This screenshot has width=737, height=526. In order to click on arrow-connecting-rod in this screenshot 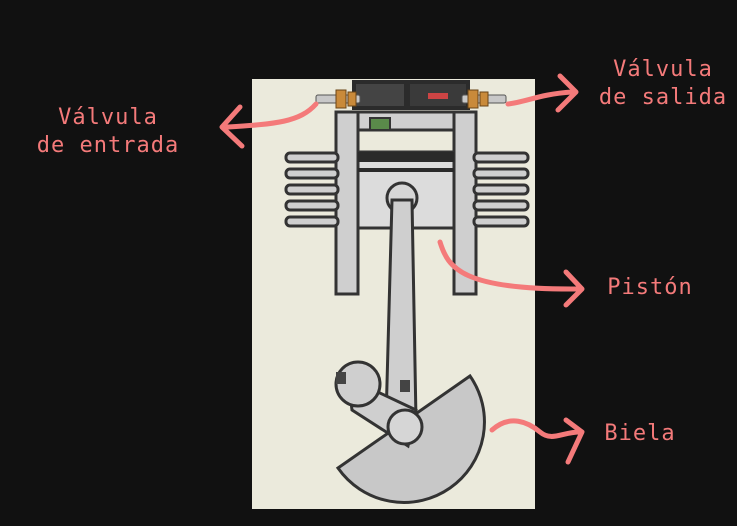, I will do `click(536, 428)`.